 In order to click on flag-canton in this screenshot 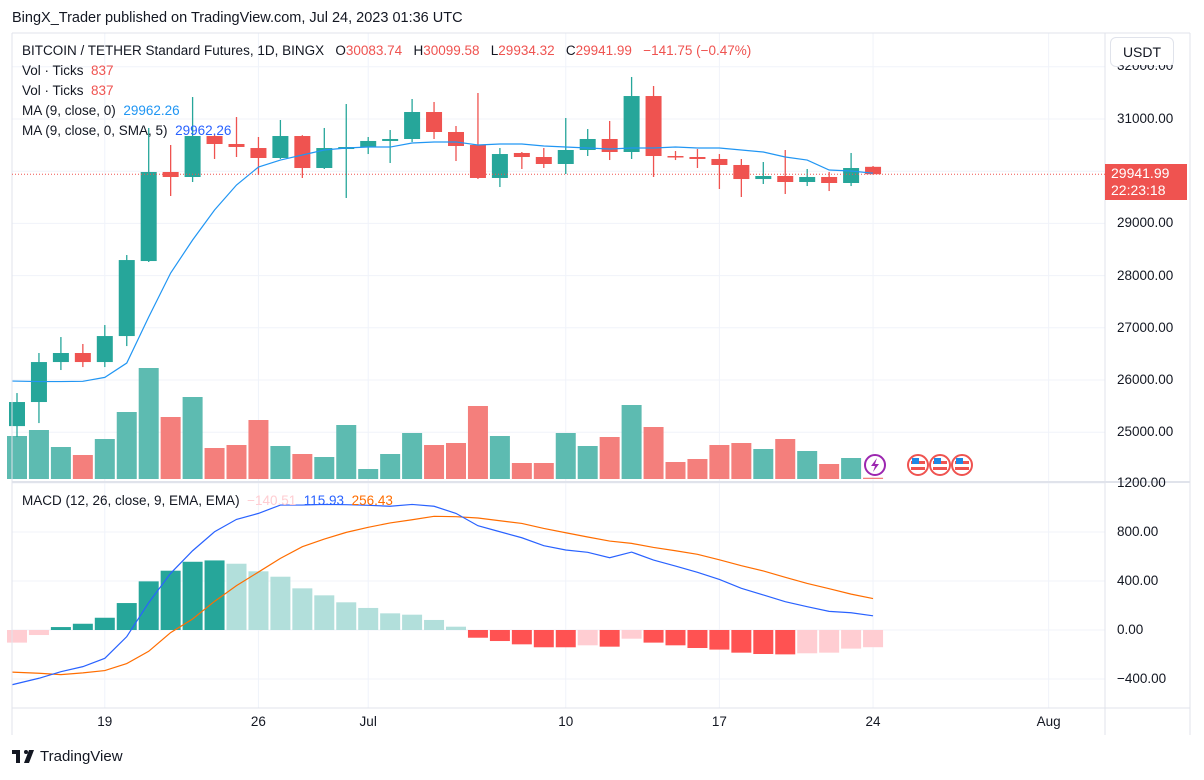, I will do `click(915, 461)`.